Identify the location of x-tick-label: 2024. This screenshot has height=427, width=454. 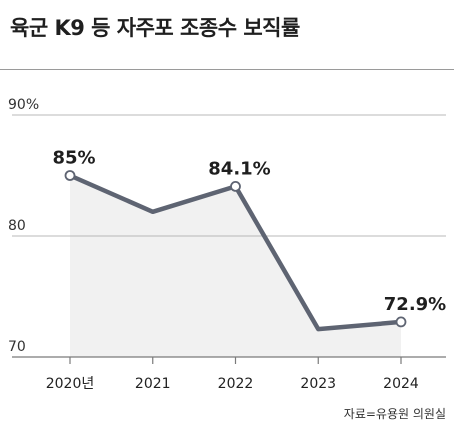
(401, 384).